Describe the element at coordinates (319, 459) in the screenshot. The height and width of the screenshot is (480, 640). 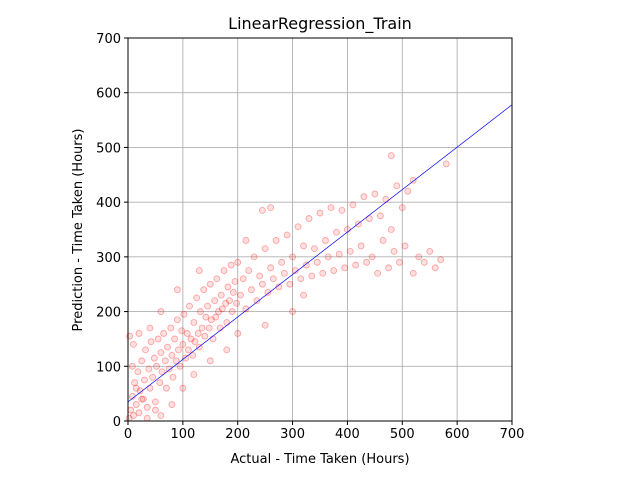
I see `x-axis-label: Actual - Time Taken (Hours)` at that location.